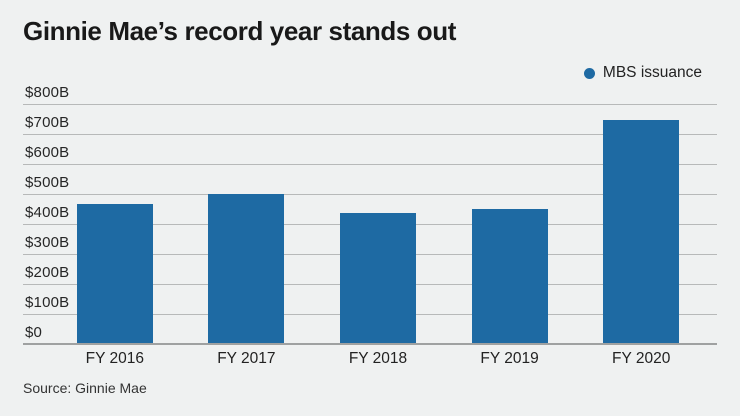  I want to click on bar-fy-2020, so click(641, 232).